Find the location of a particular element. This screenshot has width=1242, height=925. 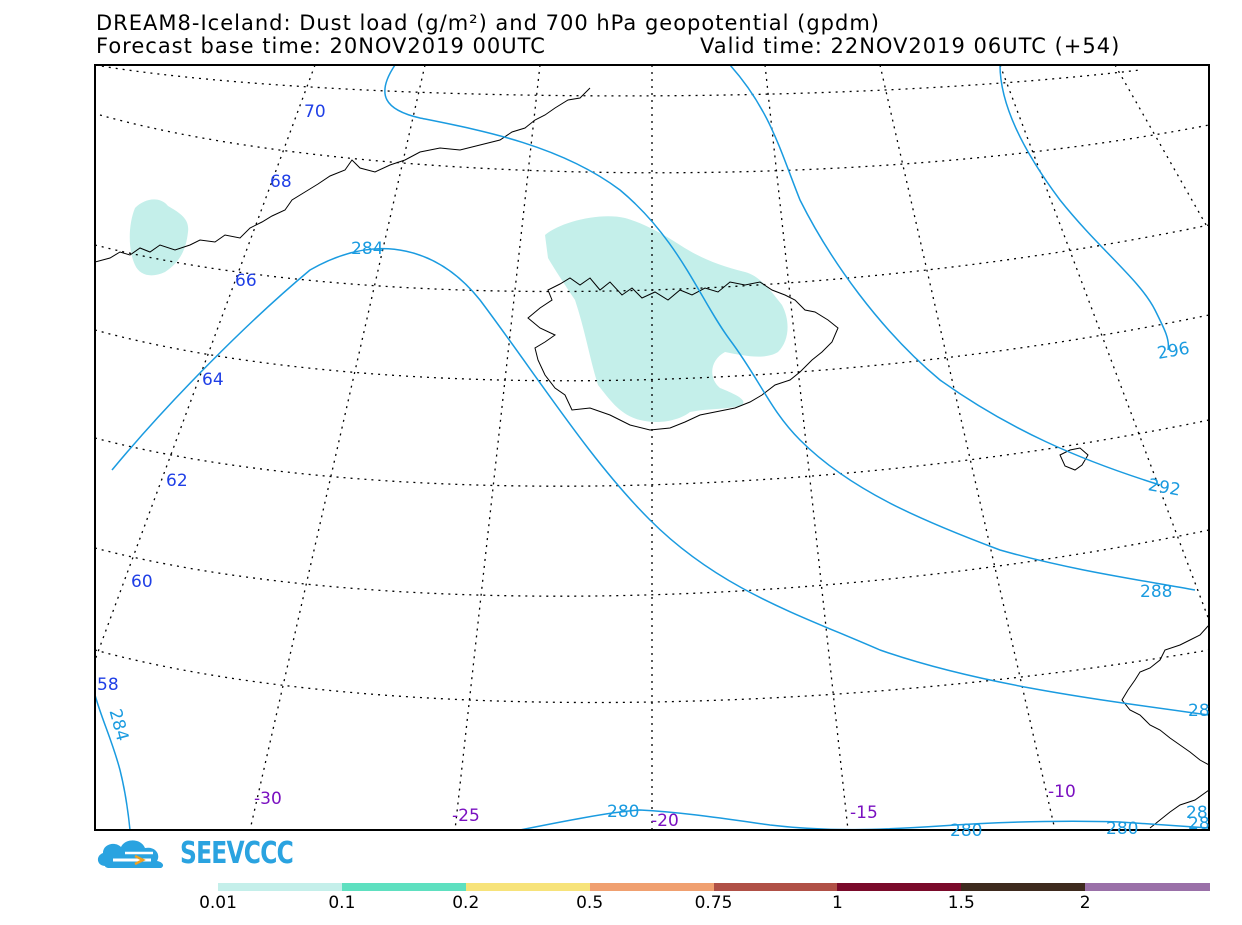

coast-norway-south is located at coordinates (1179, 809).